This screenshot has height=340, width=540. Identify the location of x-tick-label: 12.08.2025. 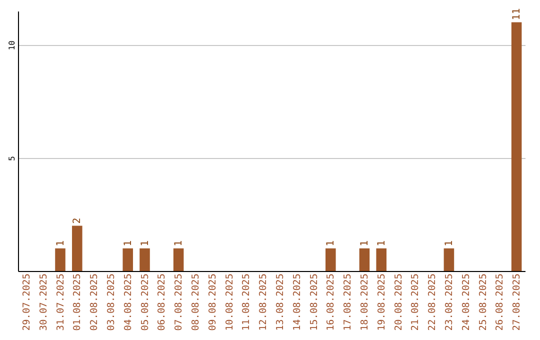
(264, 302).